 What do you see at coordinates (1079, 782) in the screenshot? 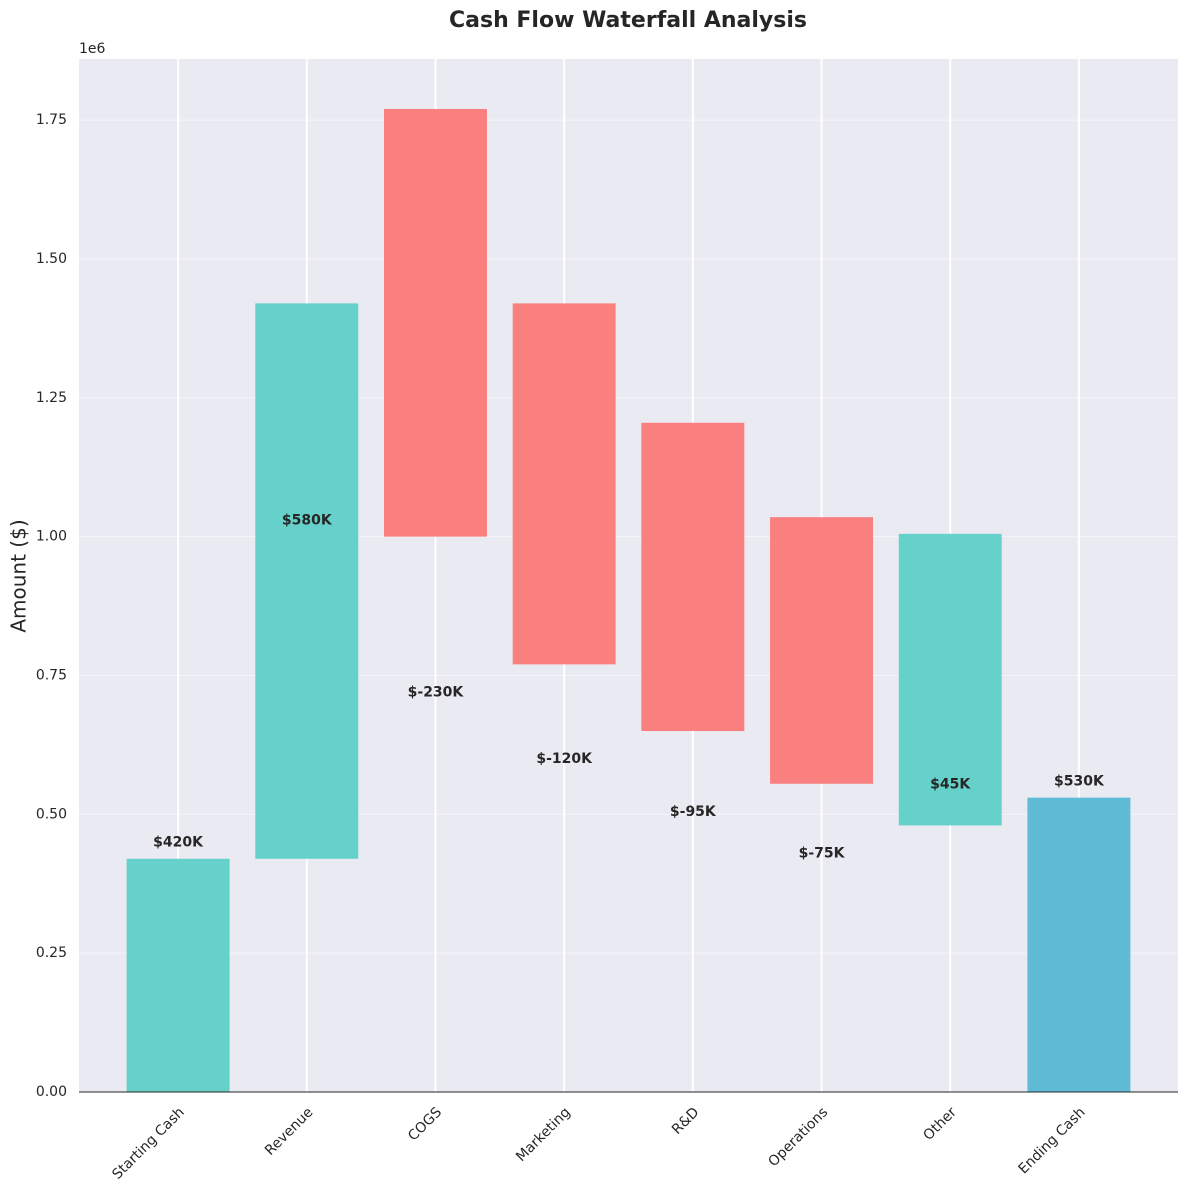
I see `data-label: $530K` at bounding box center [1079, 782].